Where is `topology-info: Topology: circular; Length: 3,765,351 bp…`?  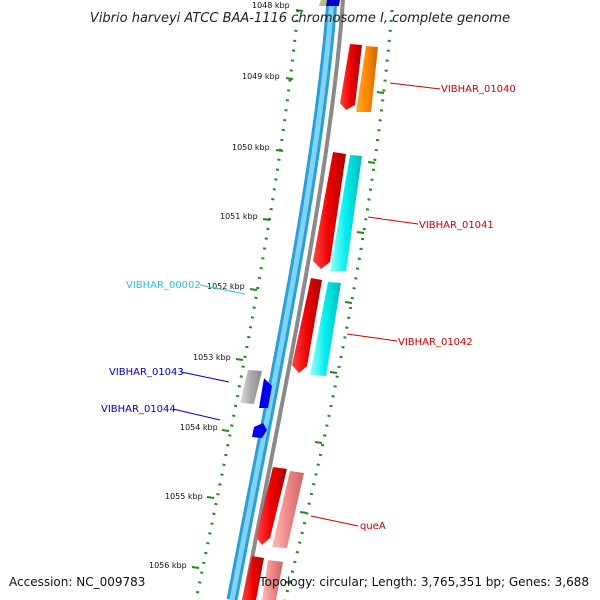
topology-info: Topology: circular; Length: 3,765,351 bp… is located at coordinates (423, 582).